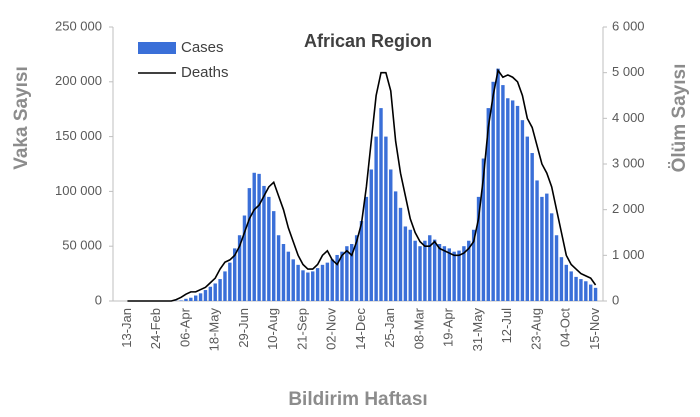  I want to click on x-tick-label: 08-Mar, so click(418, 328).